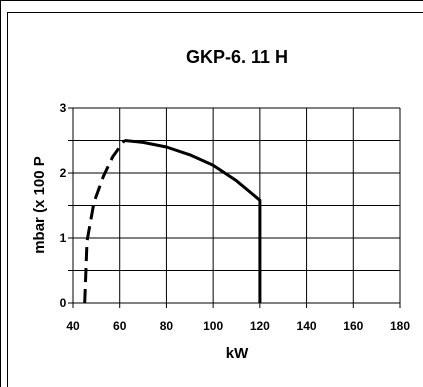  Describe the element at coordinates (307, 326) in the screenshot. I see `x-tick-label: 140` at that location.